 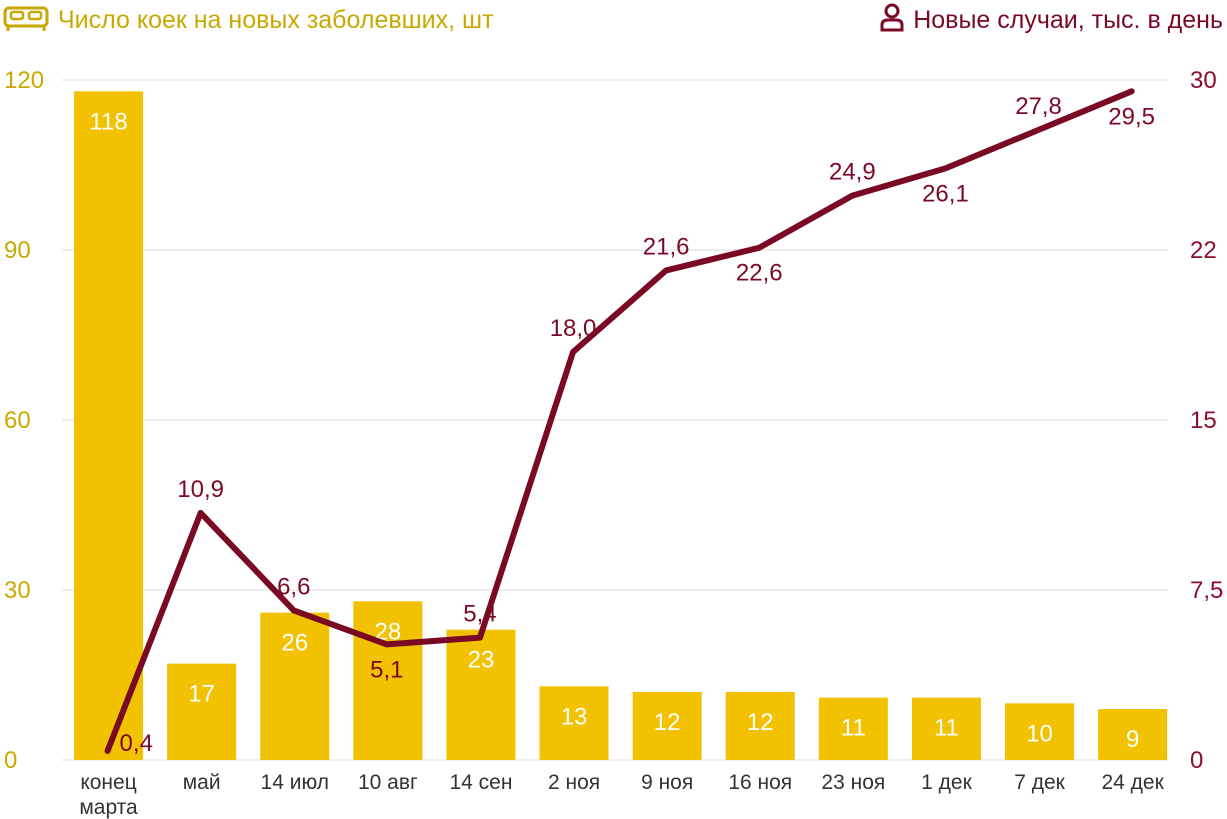 I want to click on line-value-label: 6,6, so click(x=293, y=586).